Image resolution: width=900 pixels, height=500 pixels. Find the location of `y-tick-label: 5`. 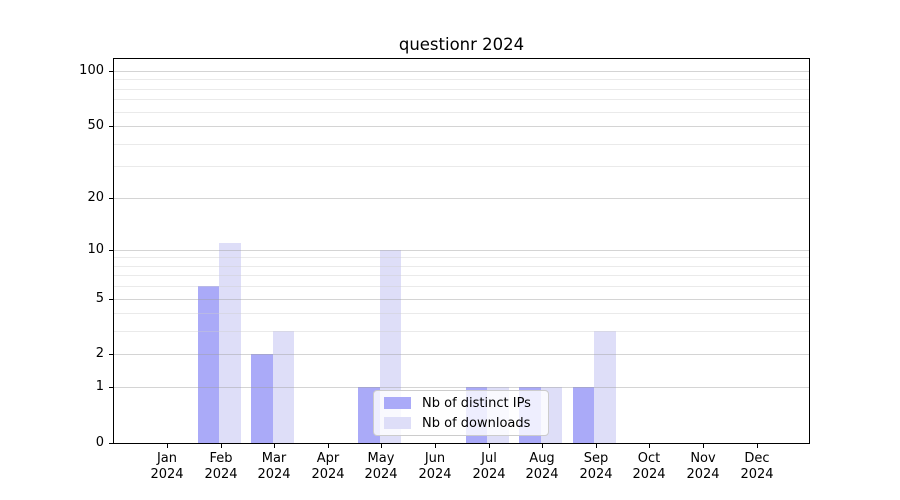

y-tick-label: 5 is located at coordinates (99, 298).